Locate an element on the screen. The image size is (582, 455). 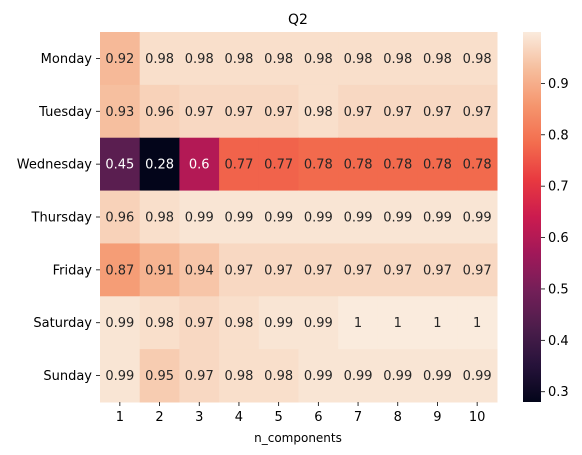
cell-value-label: 0.28 is located at coordinates (159, 165).